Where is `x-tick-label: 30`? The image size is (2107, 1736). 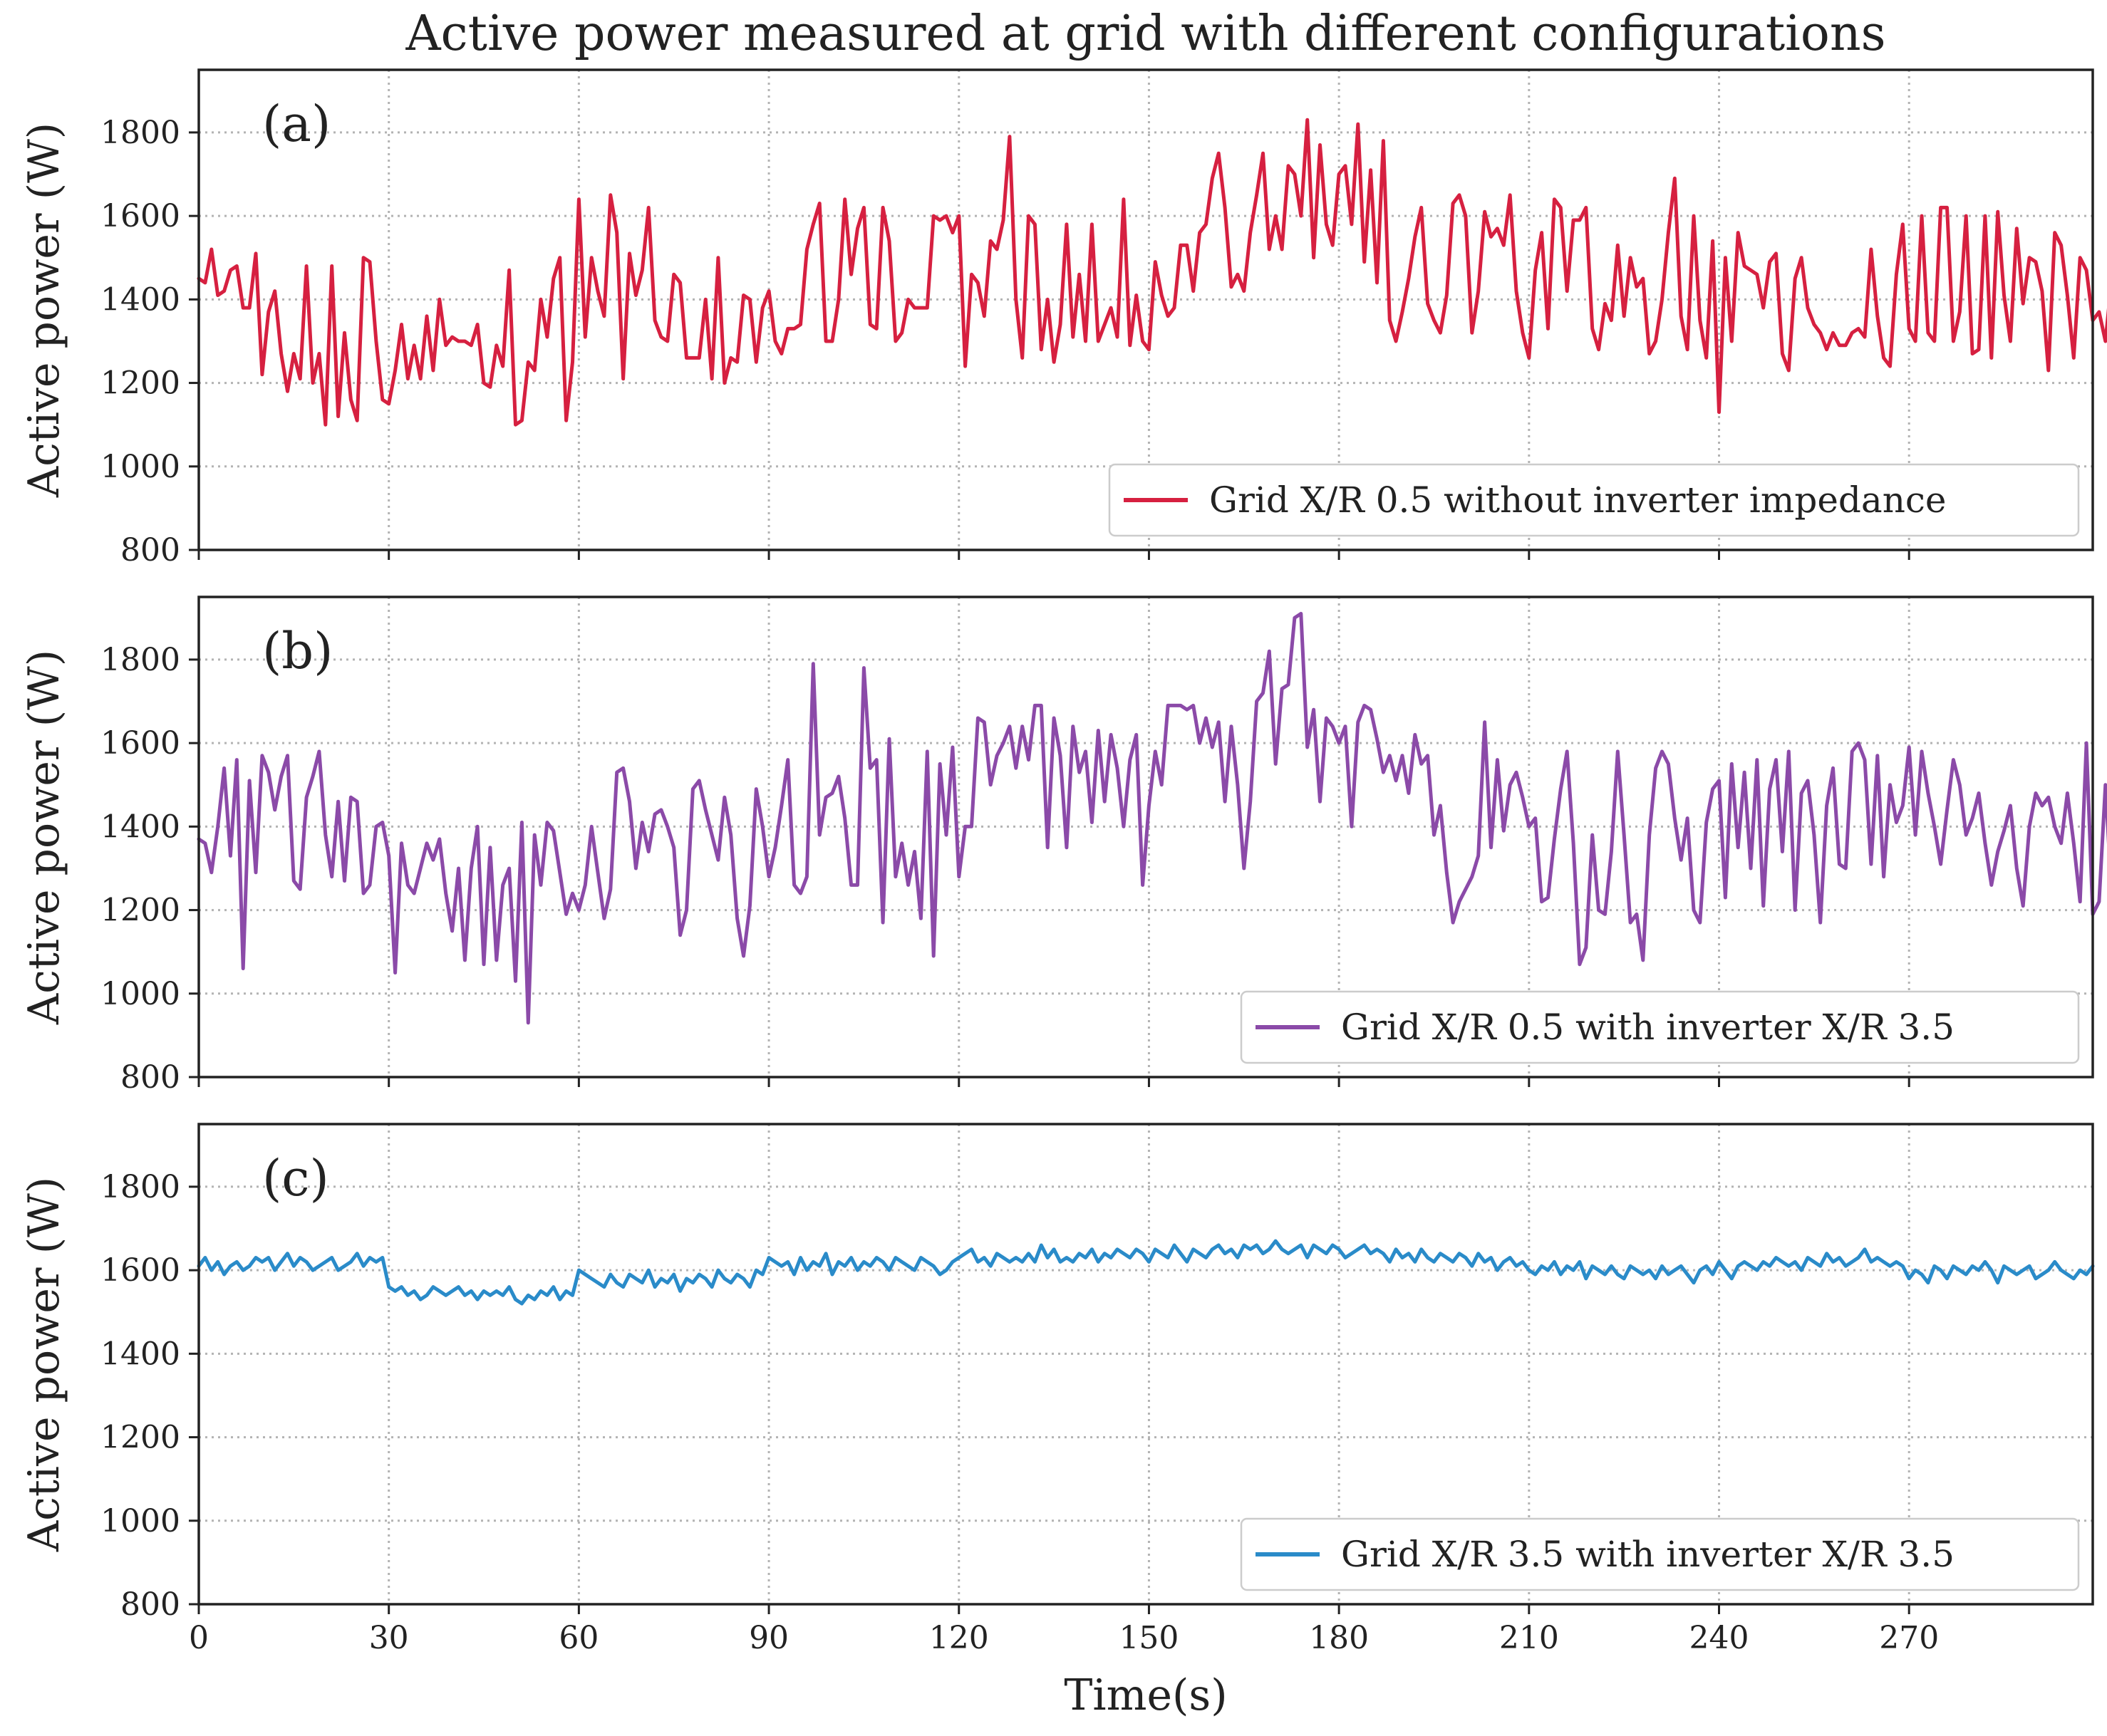 x-tick-label: 30 is located at coordinates (389, 1638).